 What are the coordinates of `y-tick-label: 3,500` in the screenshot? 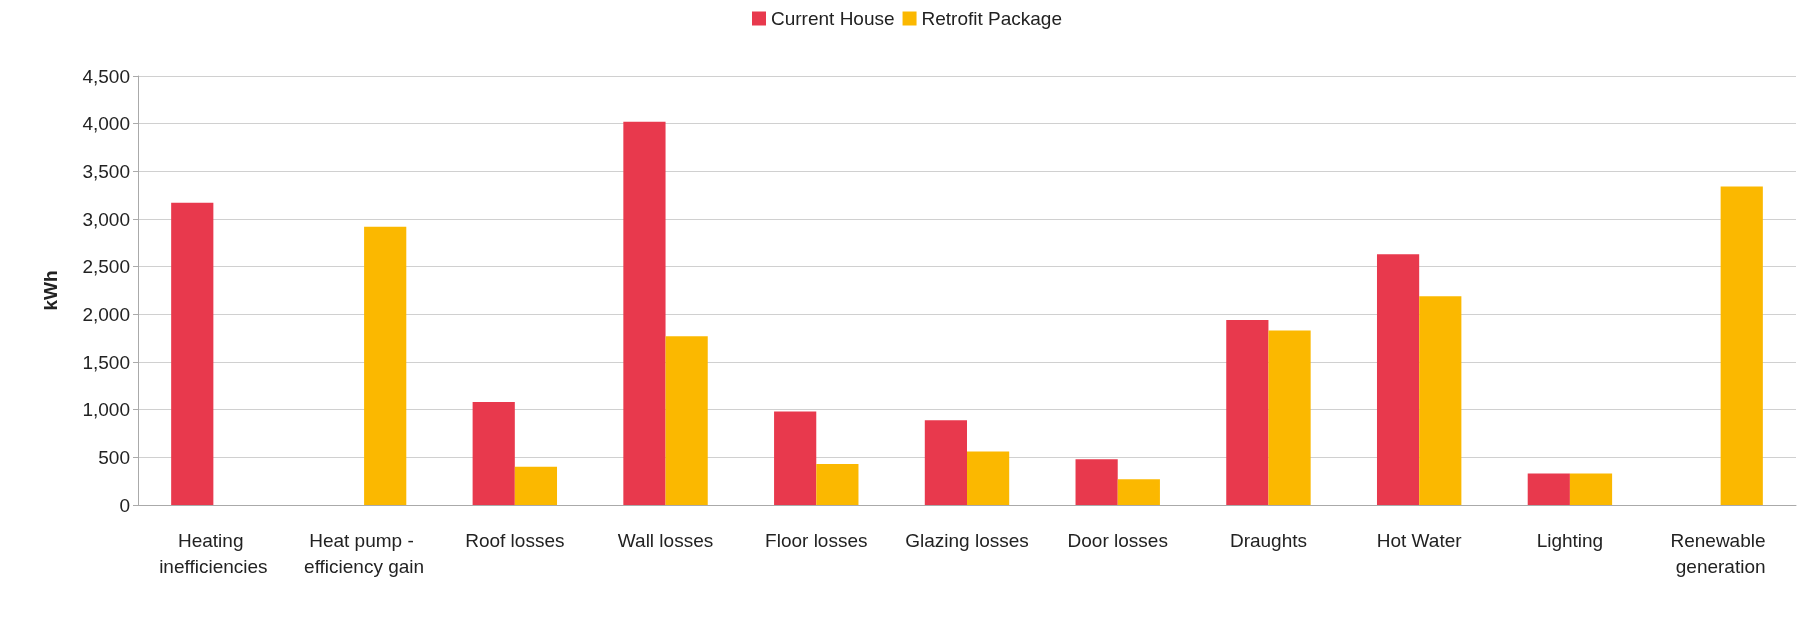 It's located at (106, 171).